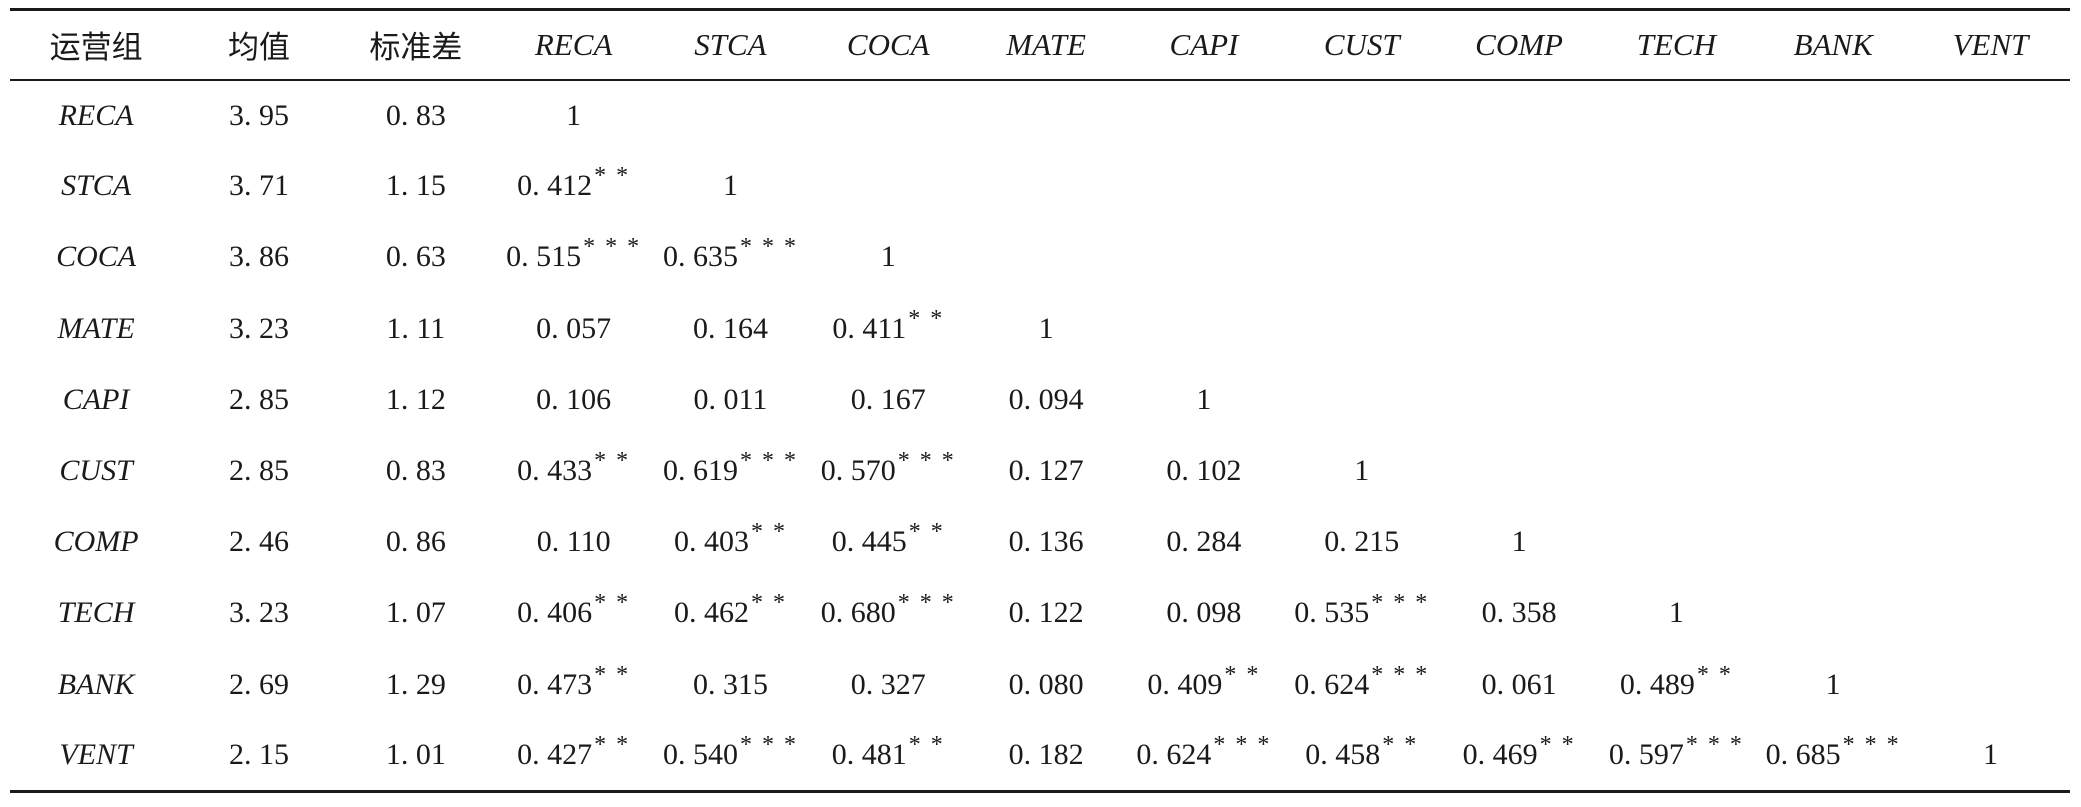 This screenshot has width=2081, height=807. Describe the element at coordinates (573, 44) in the screenshot. I see `header-cell-reca: RECA` at that location.